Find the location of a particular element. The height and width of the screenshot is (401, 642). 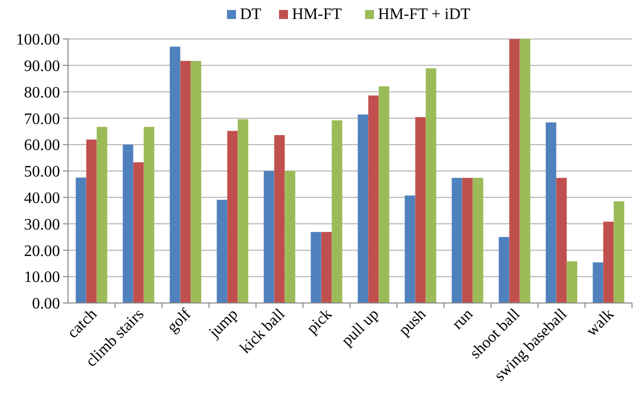

y-tick-label: 40.00 is located at coordinates (42, 198).